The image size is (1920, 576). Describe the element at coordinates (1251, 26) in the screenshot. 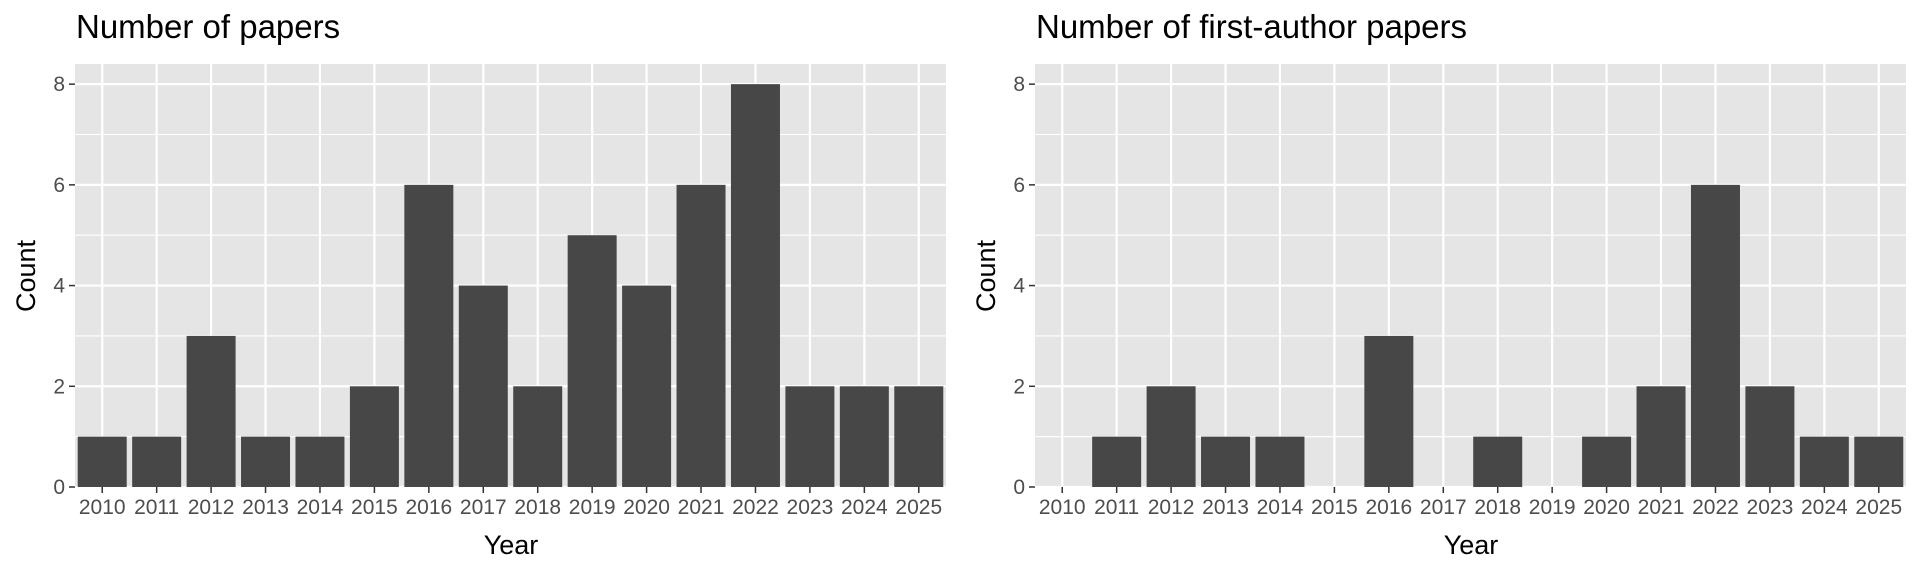

I see `chart-title: Number of first-author papers` at that location.